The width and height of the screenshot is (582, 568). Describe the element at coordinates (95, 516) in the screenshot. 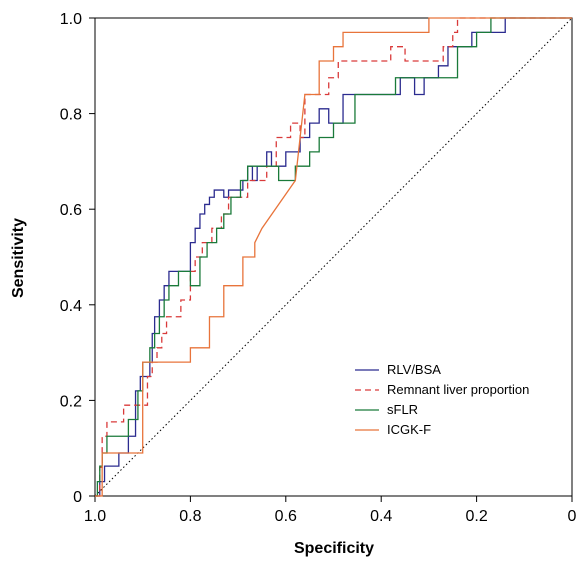

I see `x-tick-label: 1.0` at that location.